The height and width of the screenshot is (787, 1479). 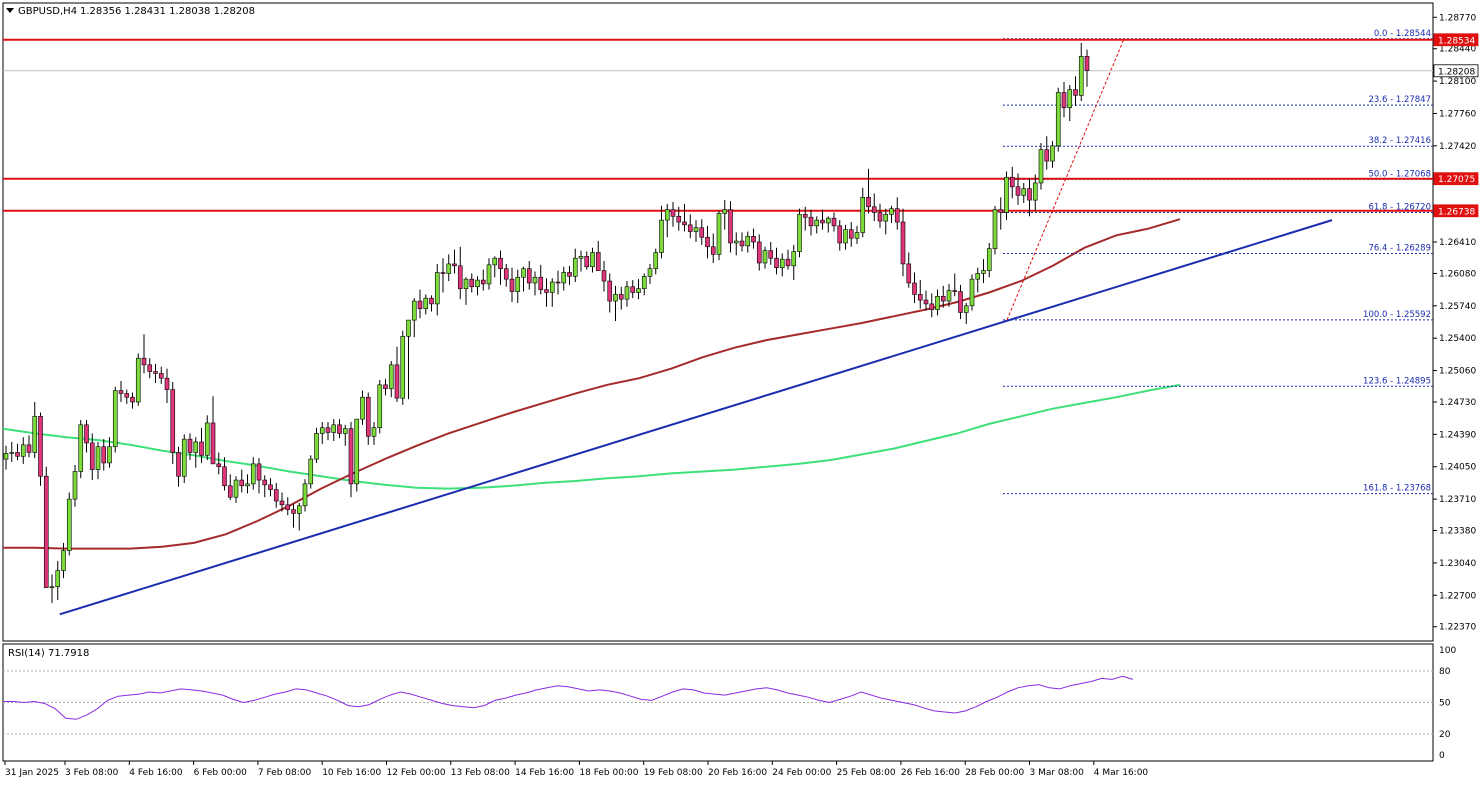 What do you see at coordinates (737, 773) in the screenshot?
I see `x-axis-tick-label: 20 Feb 16:00` at bounding box center [737, 773].